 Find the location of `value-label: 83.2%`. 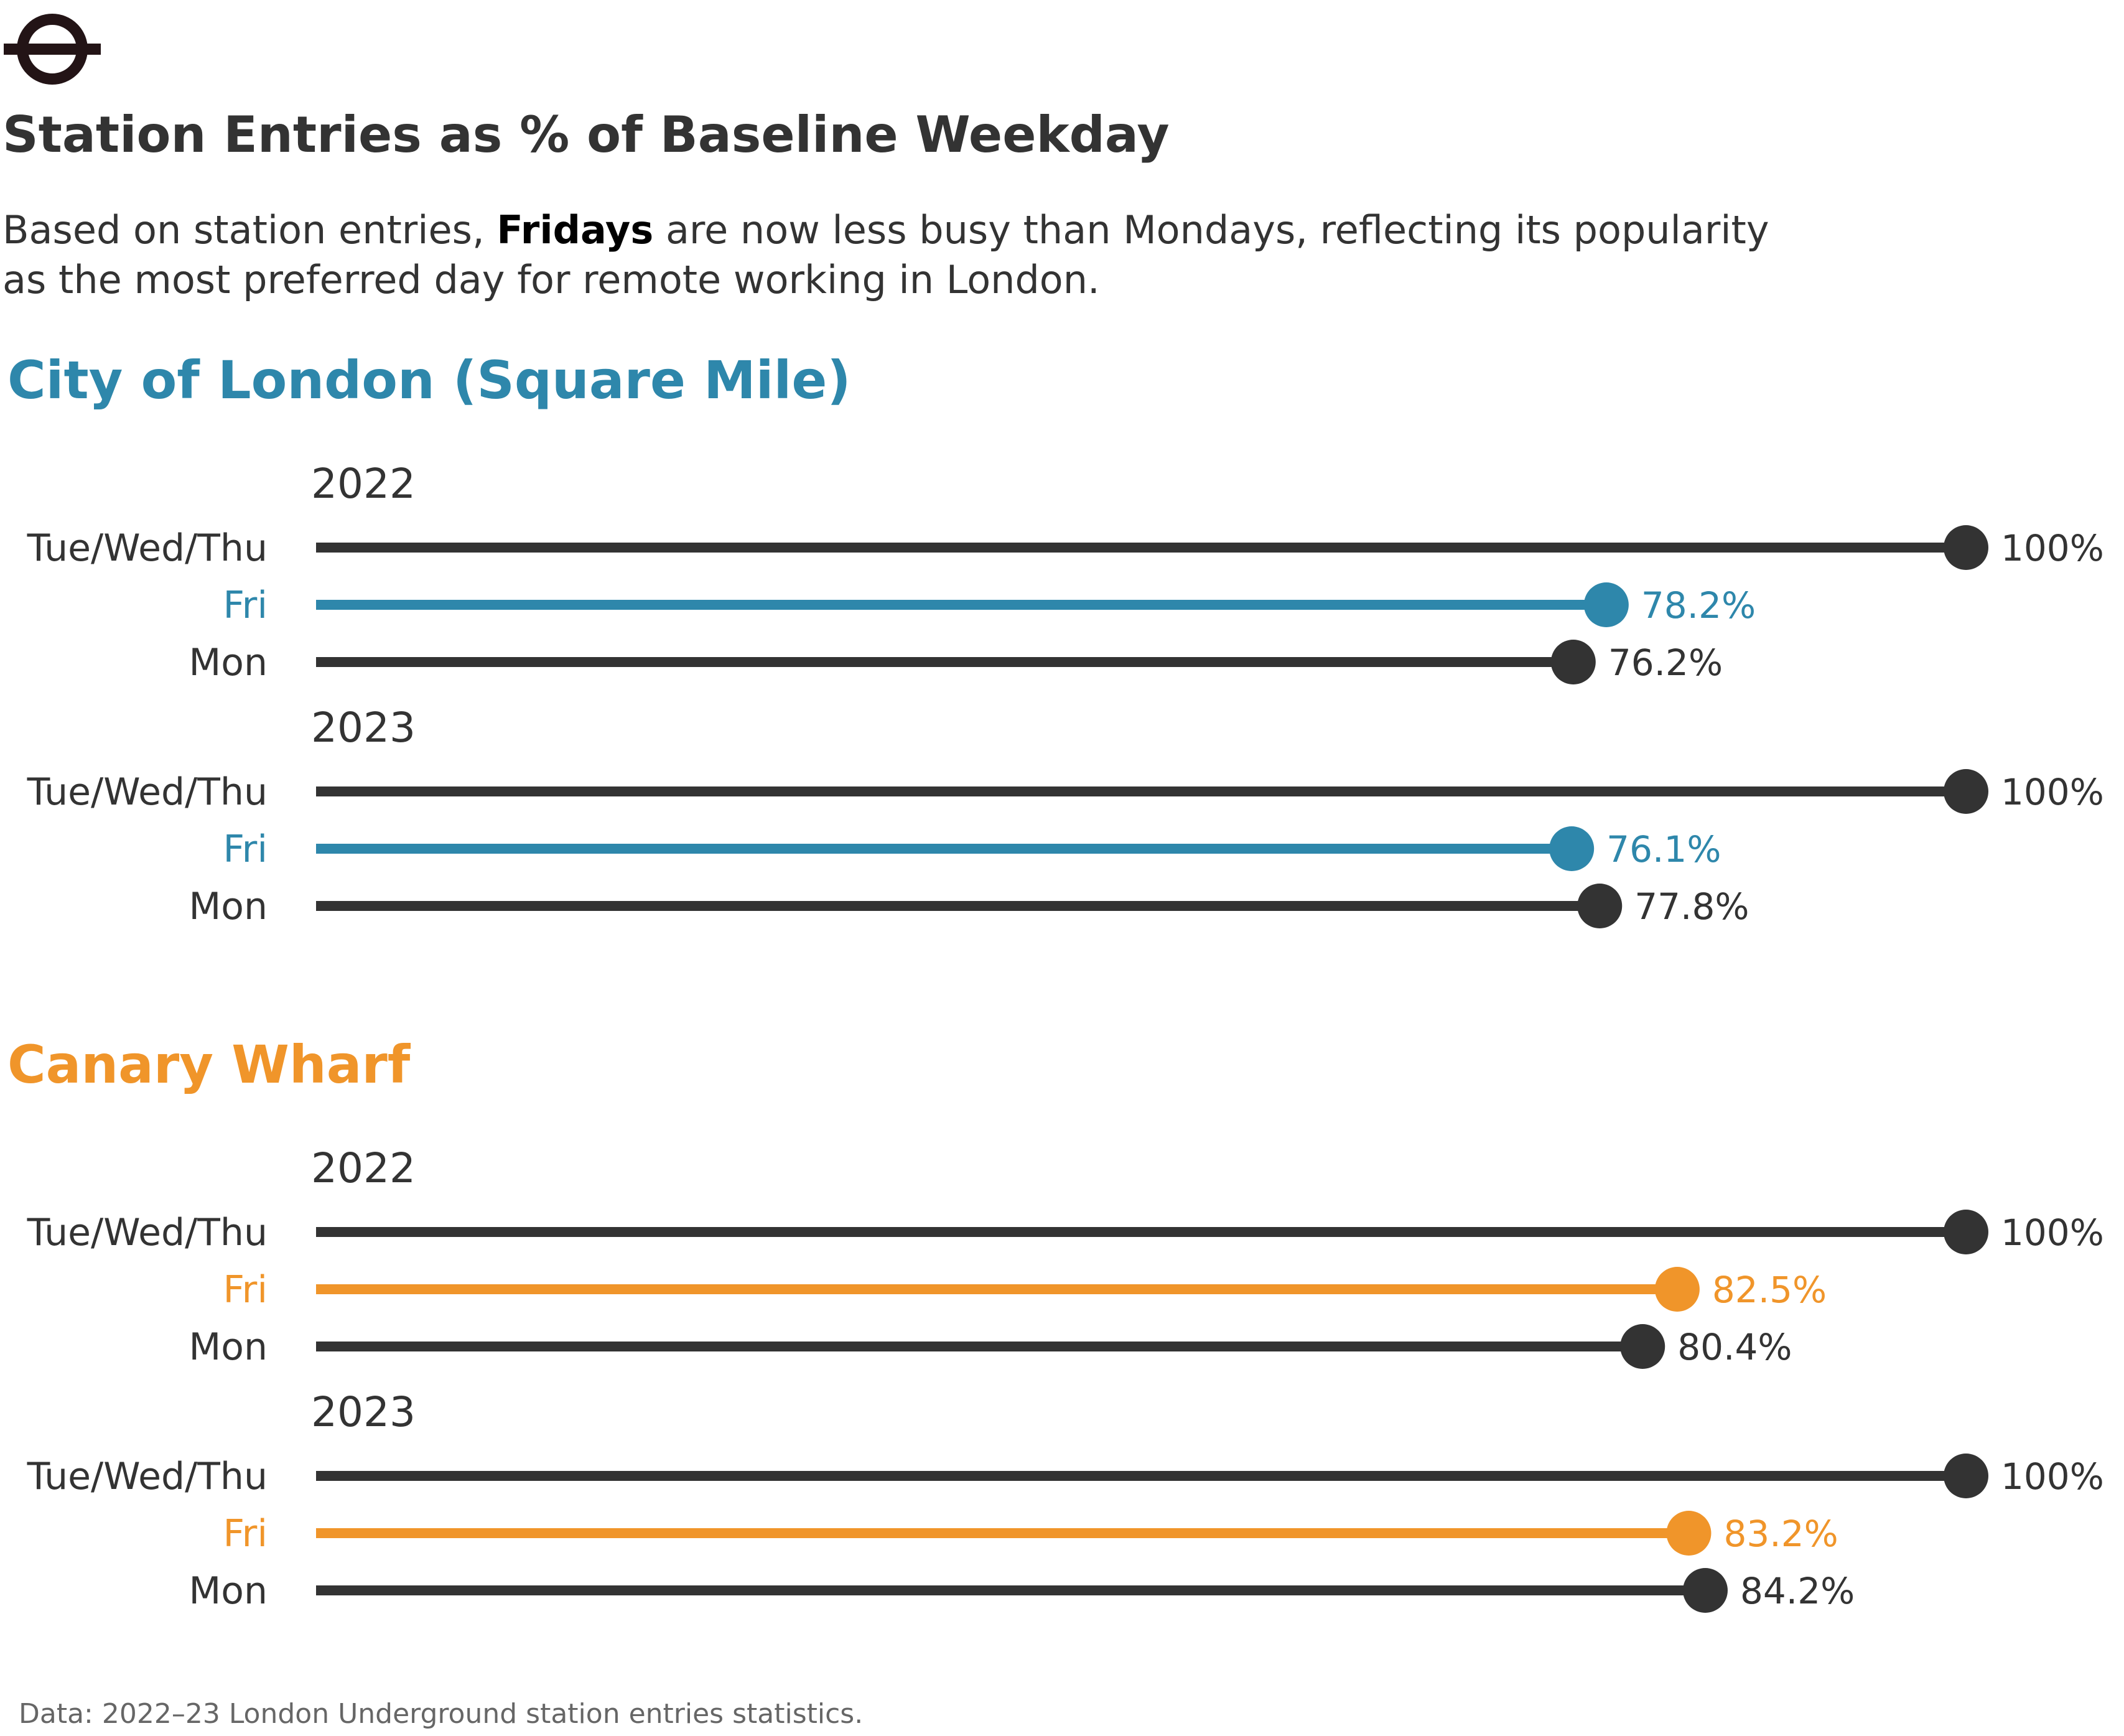

value-label: 83.2% is located at coordinates (1780, 1534).